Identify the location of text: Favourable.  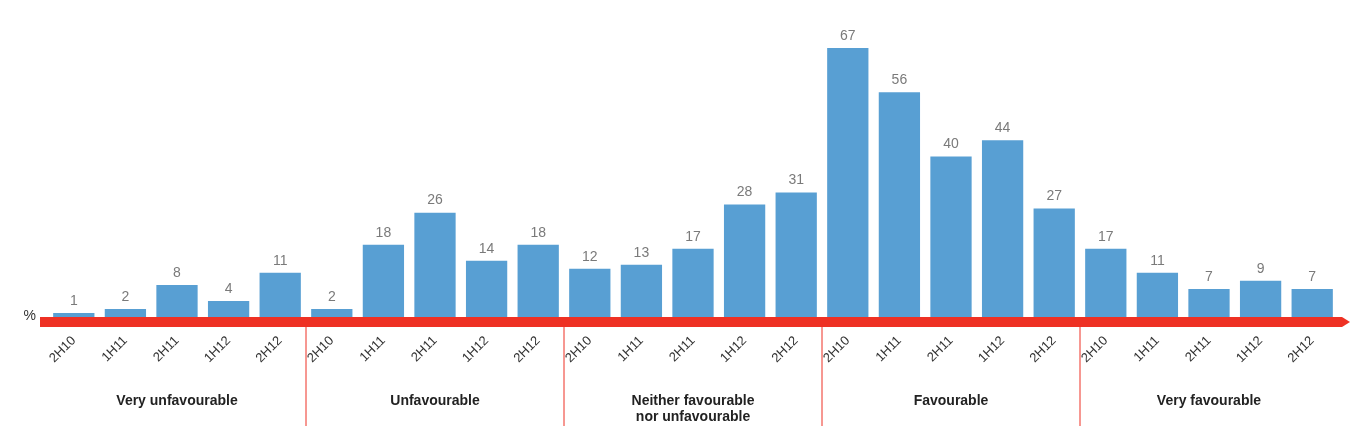
(951, 399).